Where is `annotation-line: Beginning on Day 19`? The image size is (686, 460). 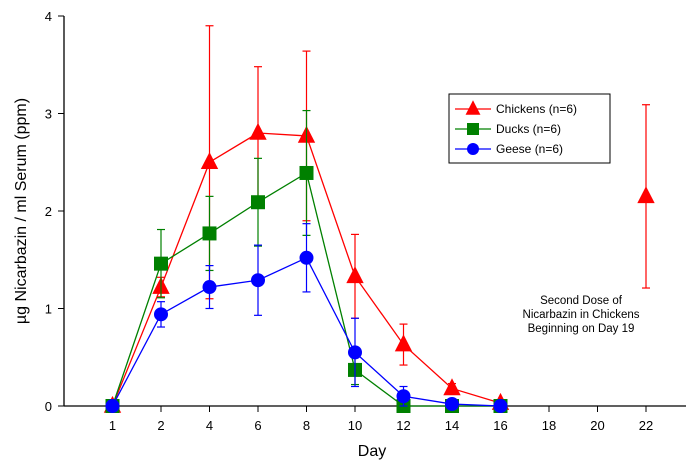 annotation-line: Beginning on Day 19 is located at coordinates (581, 329).